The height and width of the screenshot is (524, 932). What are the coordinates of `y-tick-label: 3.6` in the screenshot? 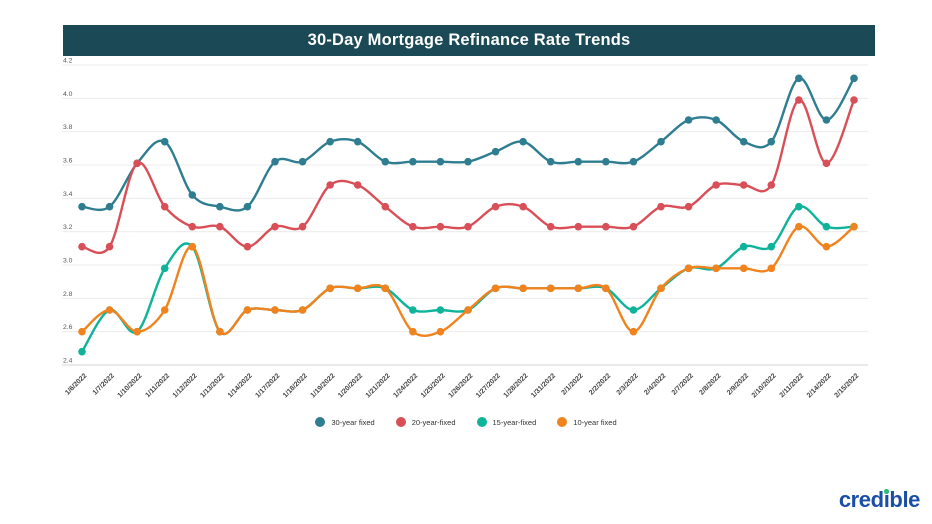 It's located at (68, 161).